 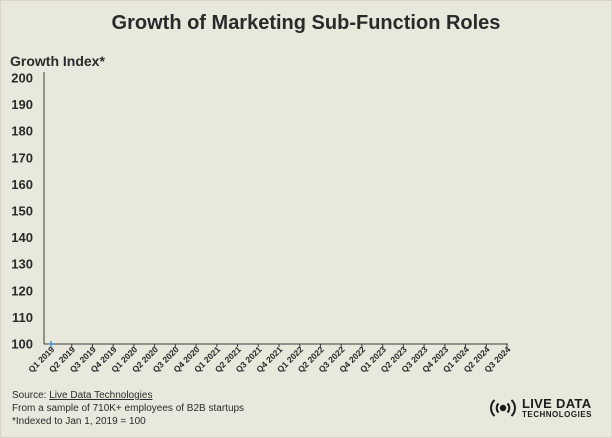 What do you see at coordinates (22, 264) in the screenshot?
I see `y-tick-label: 130` at bounding box center [22, 264].